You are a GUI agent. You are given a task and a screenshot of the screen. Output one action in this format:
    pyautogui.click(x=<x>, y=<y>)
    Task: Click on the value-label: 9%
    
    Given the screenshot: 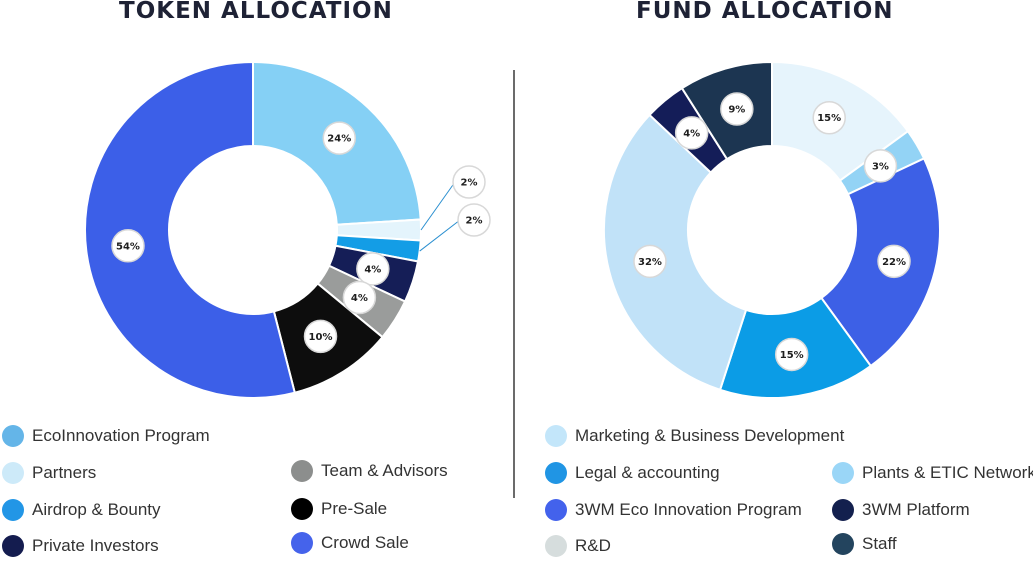 What is the action you would take?
    pyautogui.click(x=736, y=110)
    